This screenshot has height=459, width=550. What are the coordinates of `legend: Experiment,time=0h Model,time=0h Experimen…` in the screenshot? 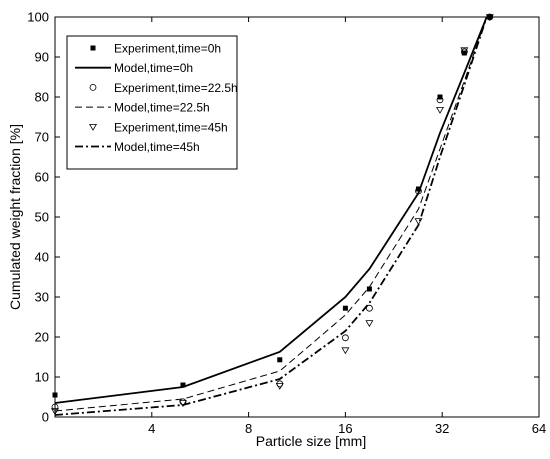 It's located at (152, 102).